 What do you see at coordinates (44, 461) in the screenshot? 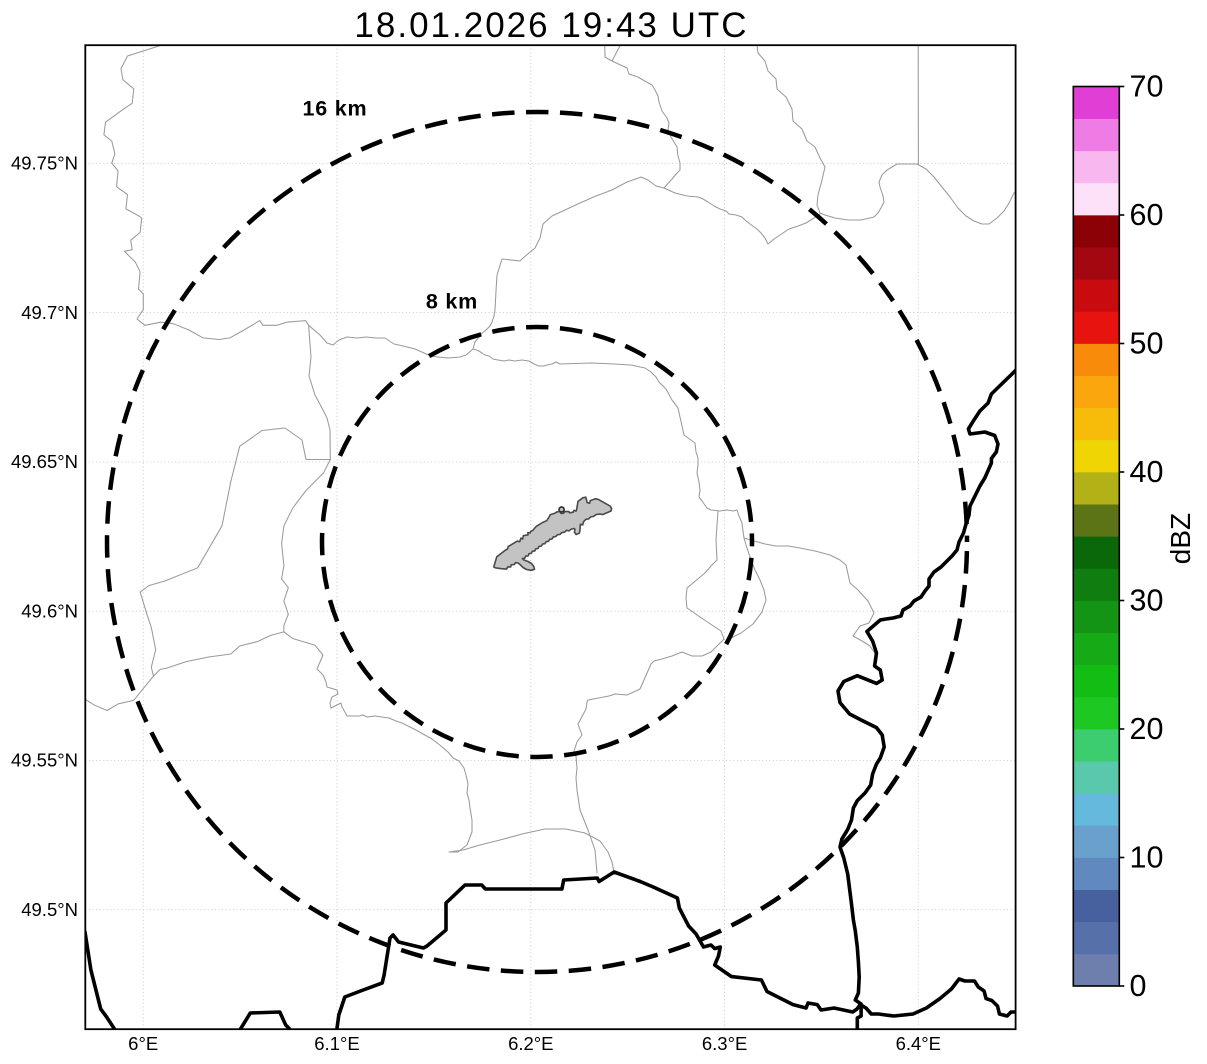
I see `svg-text: 49.65°N` at bounding box center [44, 461].